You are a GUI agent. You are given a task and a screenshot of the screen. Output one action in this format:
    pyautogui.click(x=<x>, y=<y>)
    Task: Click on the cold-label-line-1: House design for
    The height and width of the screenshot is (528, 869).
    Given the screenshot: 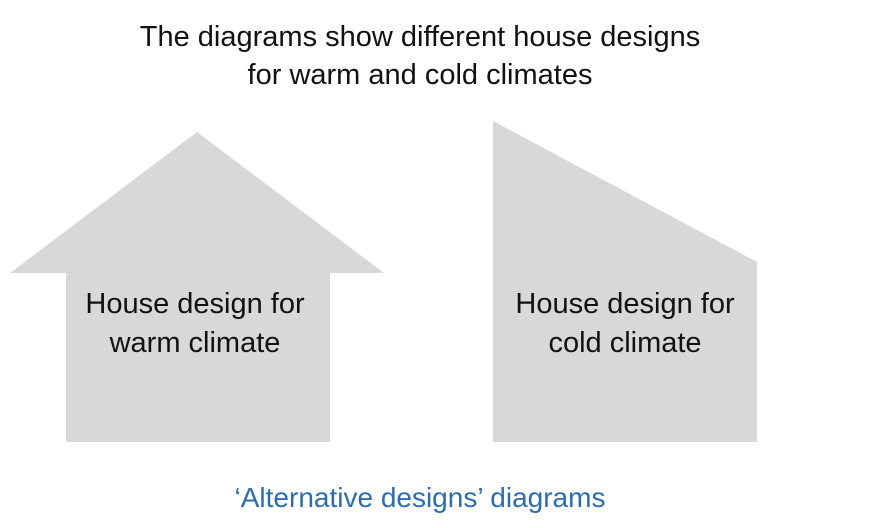 What is the action you would take?
    pyautogui.click(x=625, y=304)
    